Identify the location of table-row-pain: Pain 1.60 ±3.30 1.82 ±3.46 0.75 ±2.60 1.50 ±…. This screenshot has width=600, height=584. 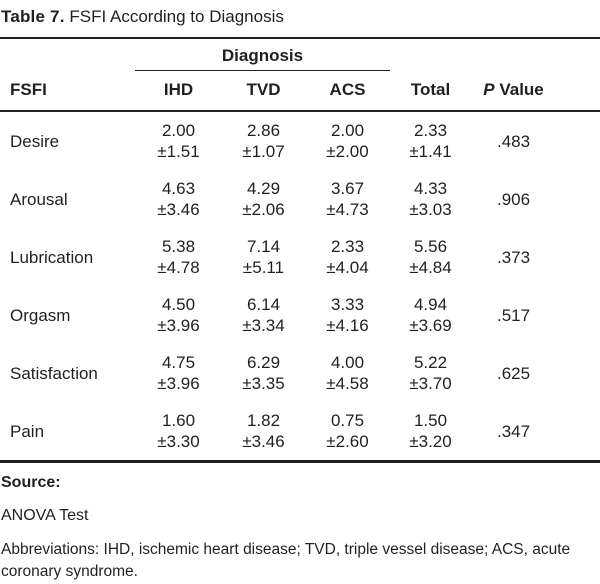
(300, 432).